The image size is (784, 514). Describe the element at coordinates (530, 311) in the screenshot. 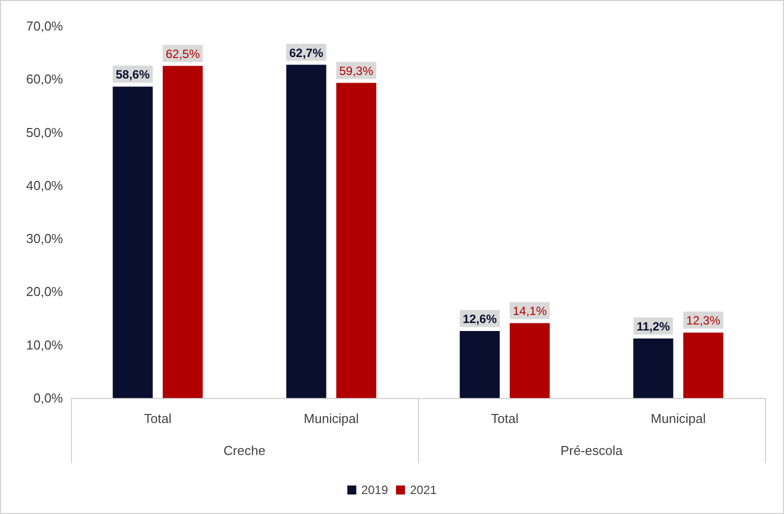

I see `data-label: 14,1%` at that location.